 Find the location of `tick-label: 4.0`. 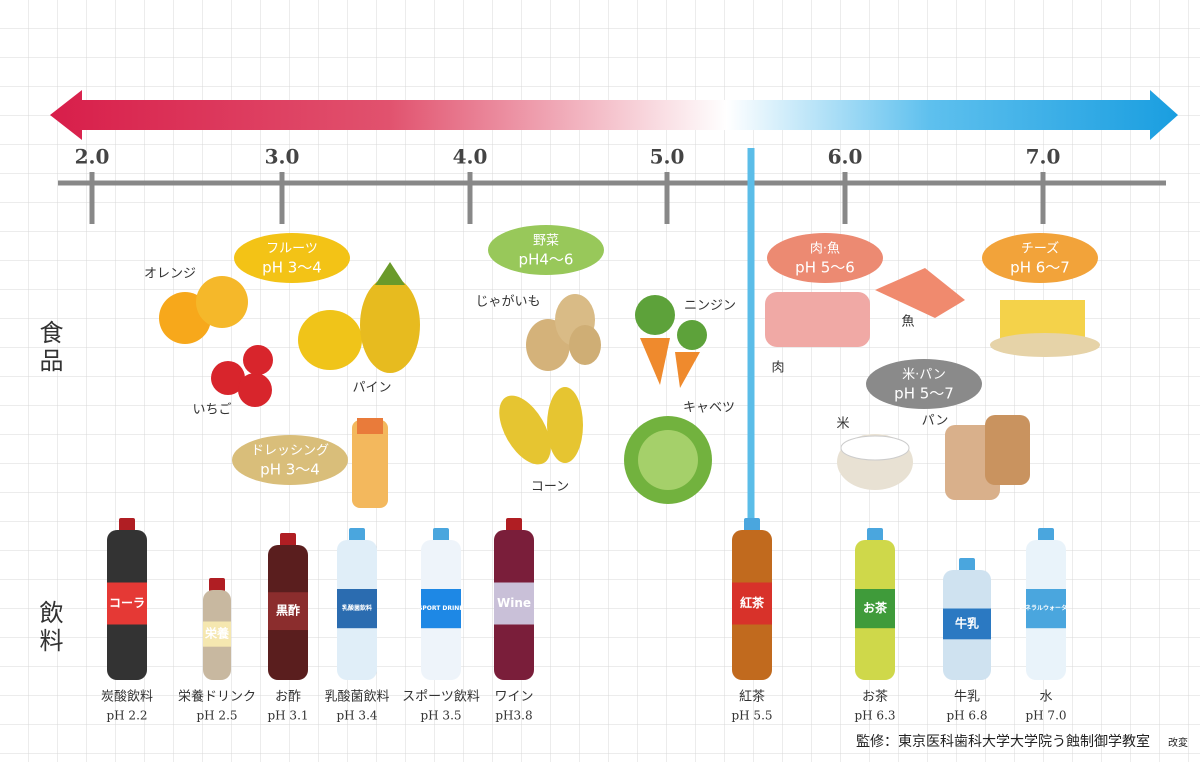

tick-label: 4.0 is located at coordinates (470, 157).